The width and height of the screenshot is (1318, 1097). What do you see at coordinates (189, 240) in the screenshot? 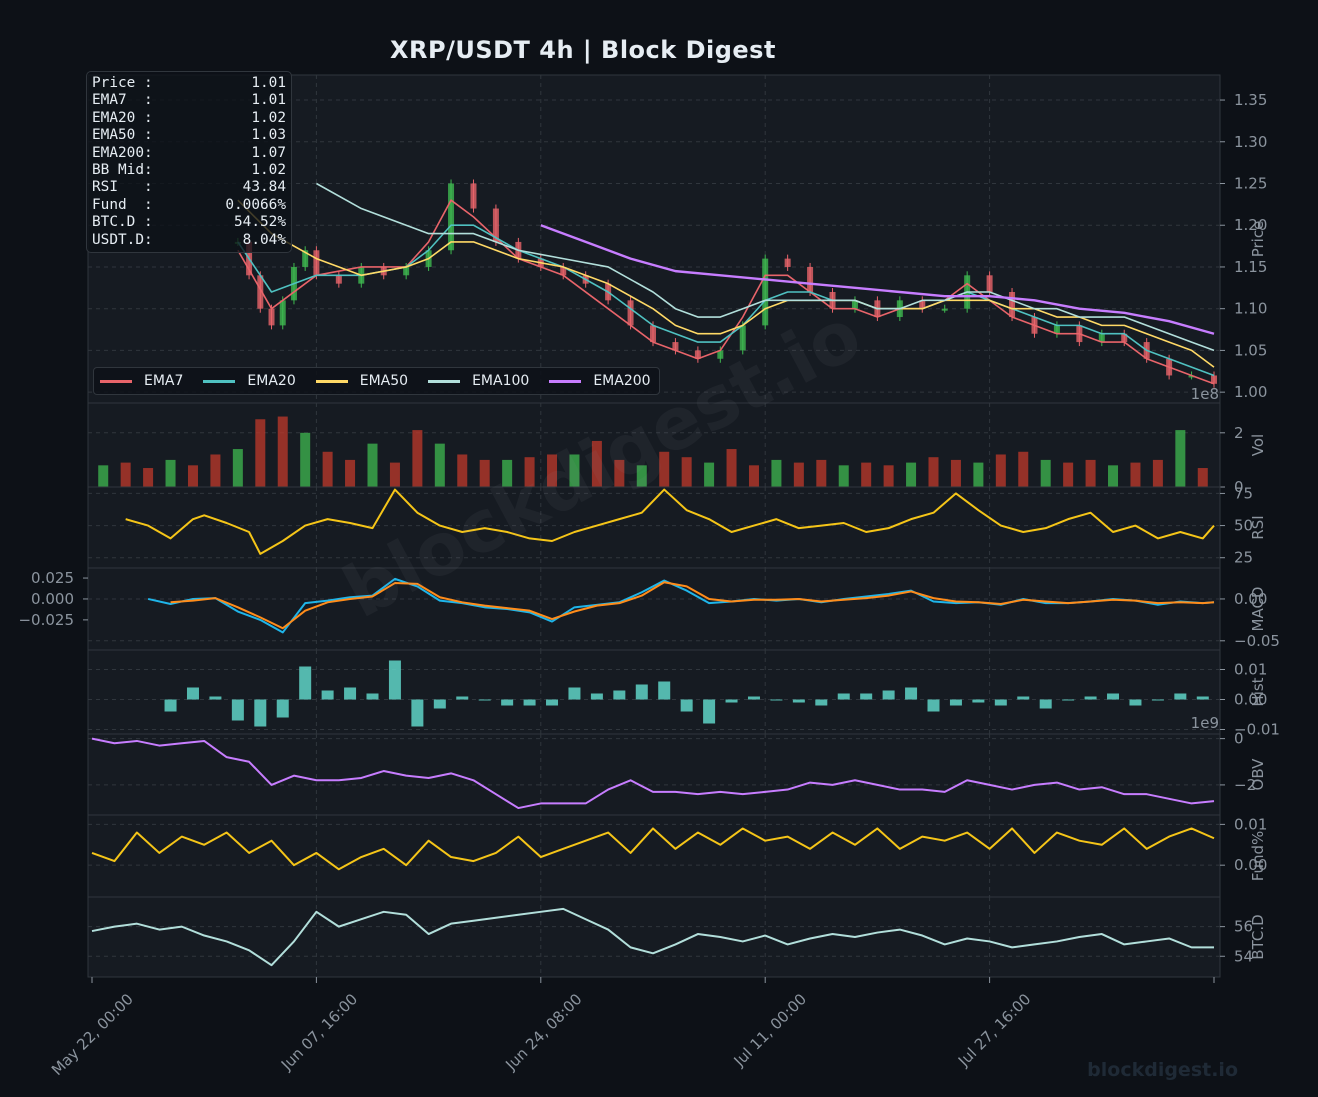
I see `info-row: USDT.D: 8.04%` at bounding box center [189, 240].